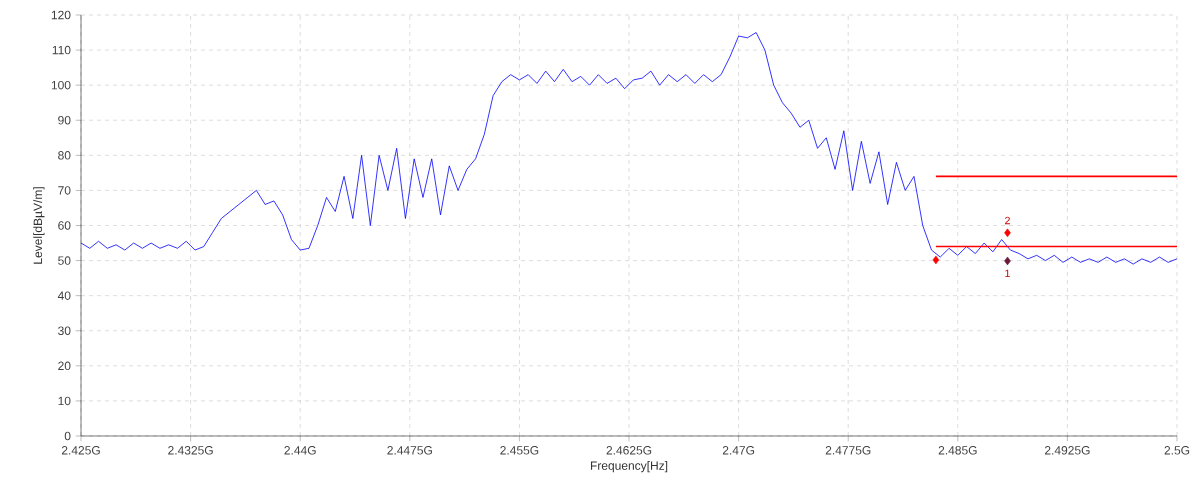 The width and height of the screenshot is (1201, 487). What do you see at coordinates (64, 155) in the screenshot?
I see `y-tick-label: 80` at bounding box center [64, 155].